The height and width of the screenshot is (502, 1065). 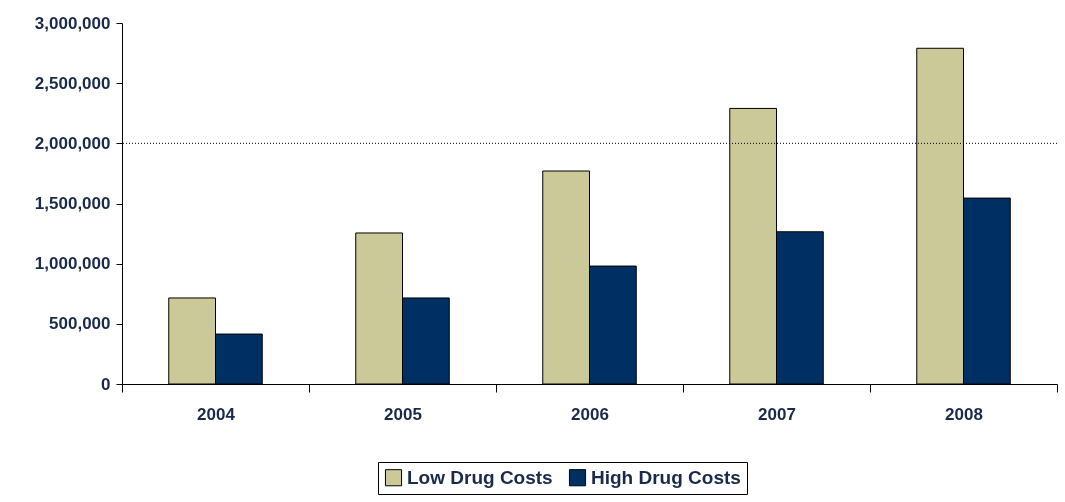 I want to click on x-tick-label: 2004, so click(x=216, y=414).